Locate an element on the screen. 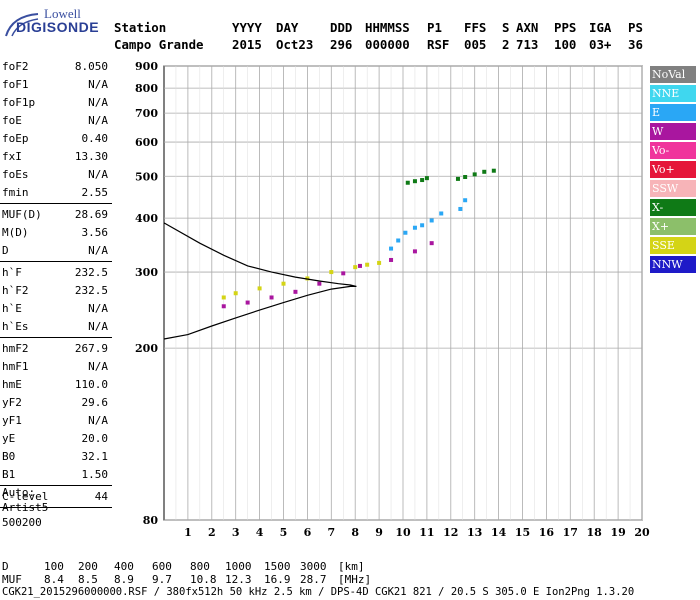 The width and height of the screenshot is (700, 600). y-tick-label: 500 is located at coordinates (146, 176).